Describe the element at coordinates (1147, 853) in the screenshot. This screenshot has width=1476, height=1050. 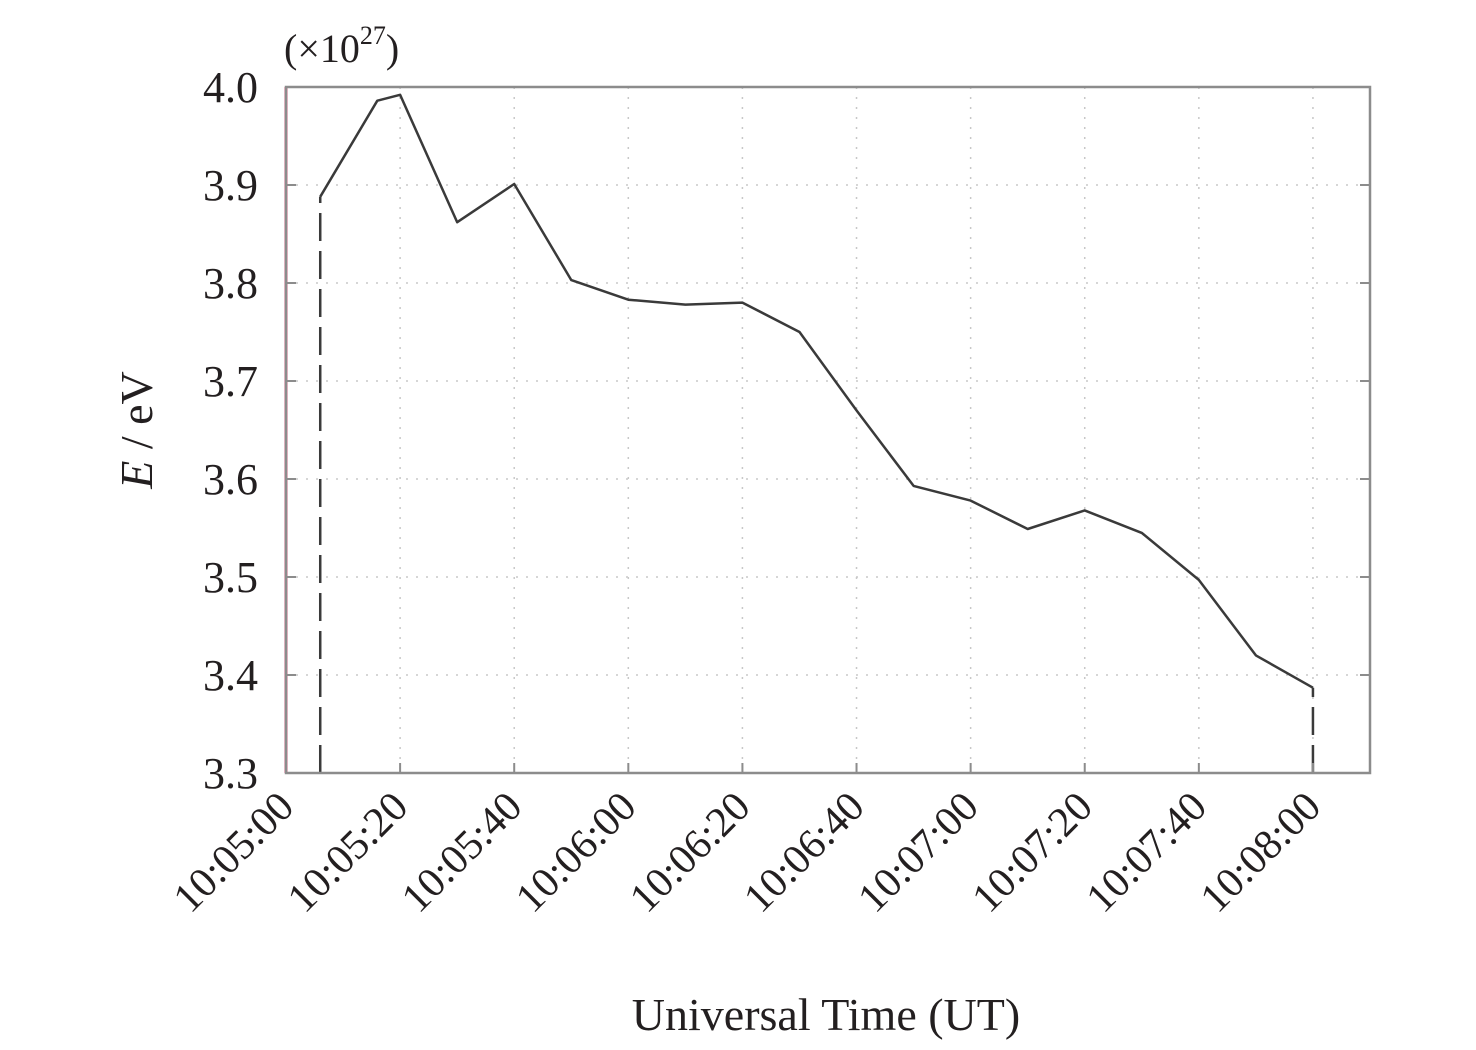
I see `x-tick-label: 10:07:40` at that location.